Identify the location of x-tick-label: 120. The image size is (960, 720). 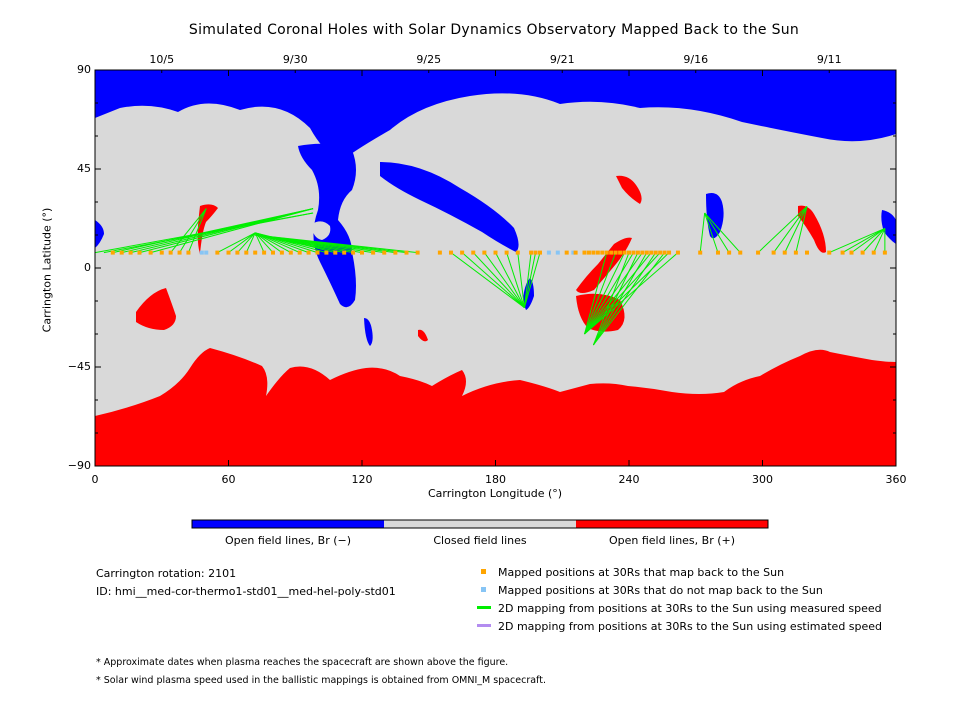
(362, 479).